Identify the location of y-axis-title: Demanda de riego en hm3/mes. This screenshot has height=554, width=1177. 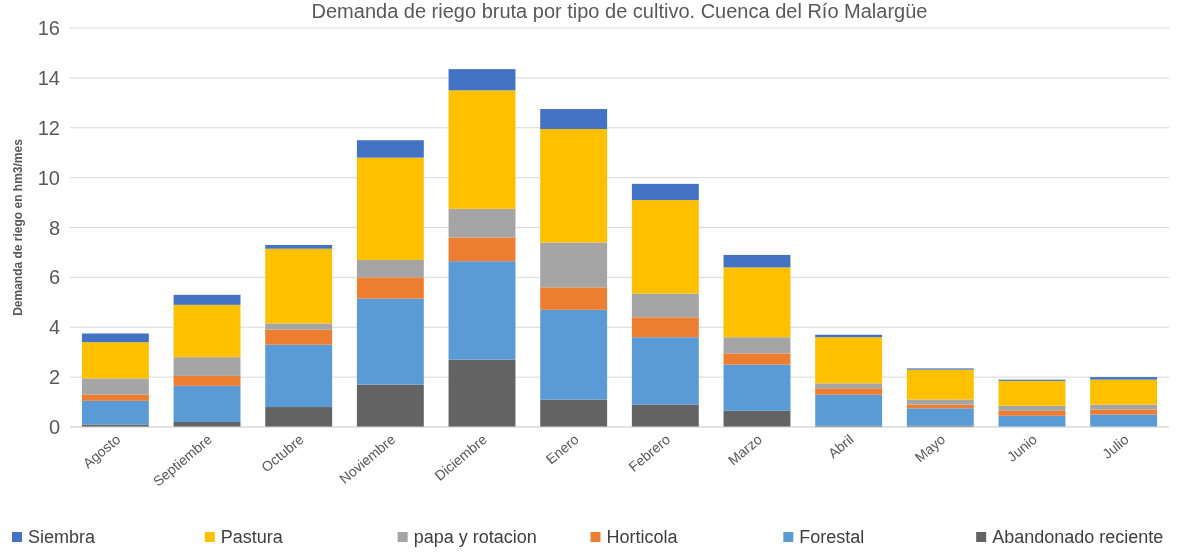
(18, 227).